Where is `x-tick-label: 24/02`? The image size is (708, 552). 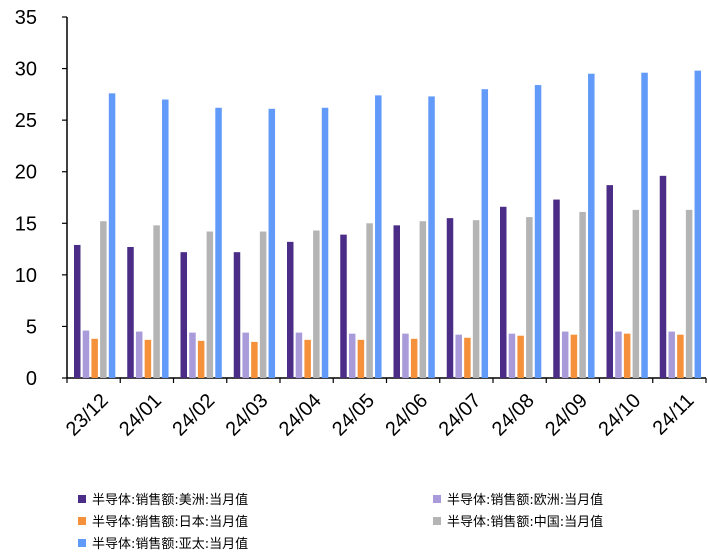 x-tick-label: 24/02 is located at coordinates (193, 415).